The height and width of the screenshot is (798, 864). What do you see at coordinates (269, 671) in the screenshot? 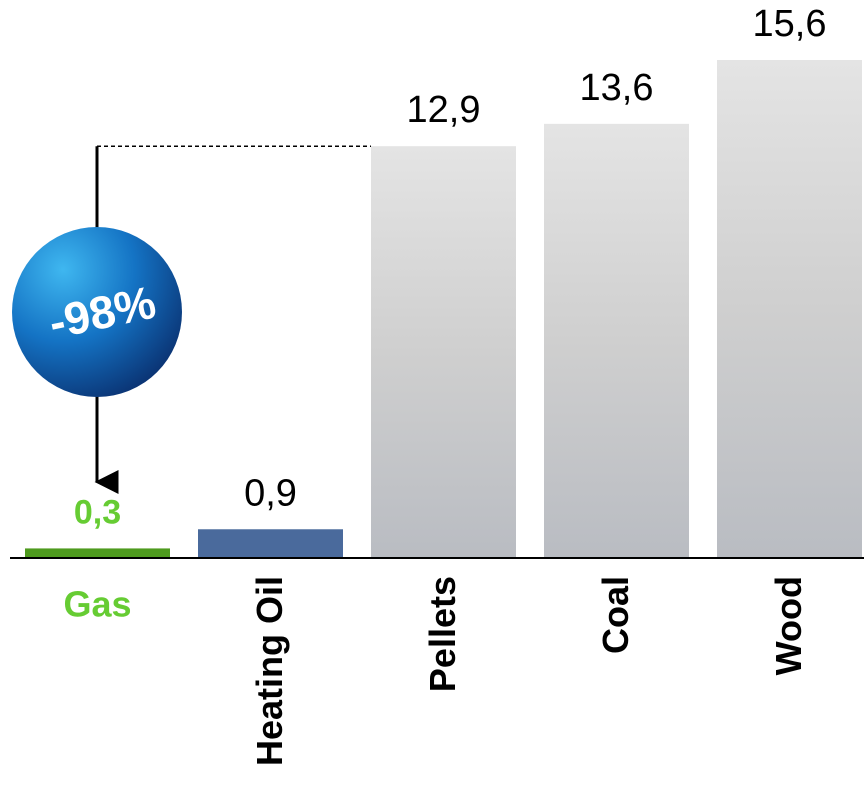
I see `x-tick-label: Heating Oil` at bounding box center [269, 671].